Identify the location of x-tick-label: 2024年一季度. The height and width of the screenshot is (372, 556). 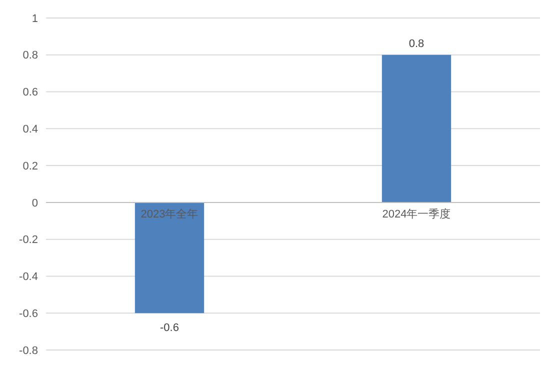
(416, 213).